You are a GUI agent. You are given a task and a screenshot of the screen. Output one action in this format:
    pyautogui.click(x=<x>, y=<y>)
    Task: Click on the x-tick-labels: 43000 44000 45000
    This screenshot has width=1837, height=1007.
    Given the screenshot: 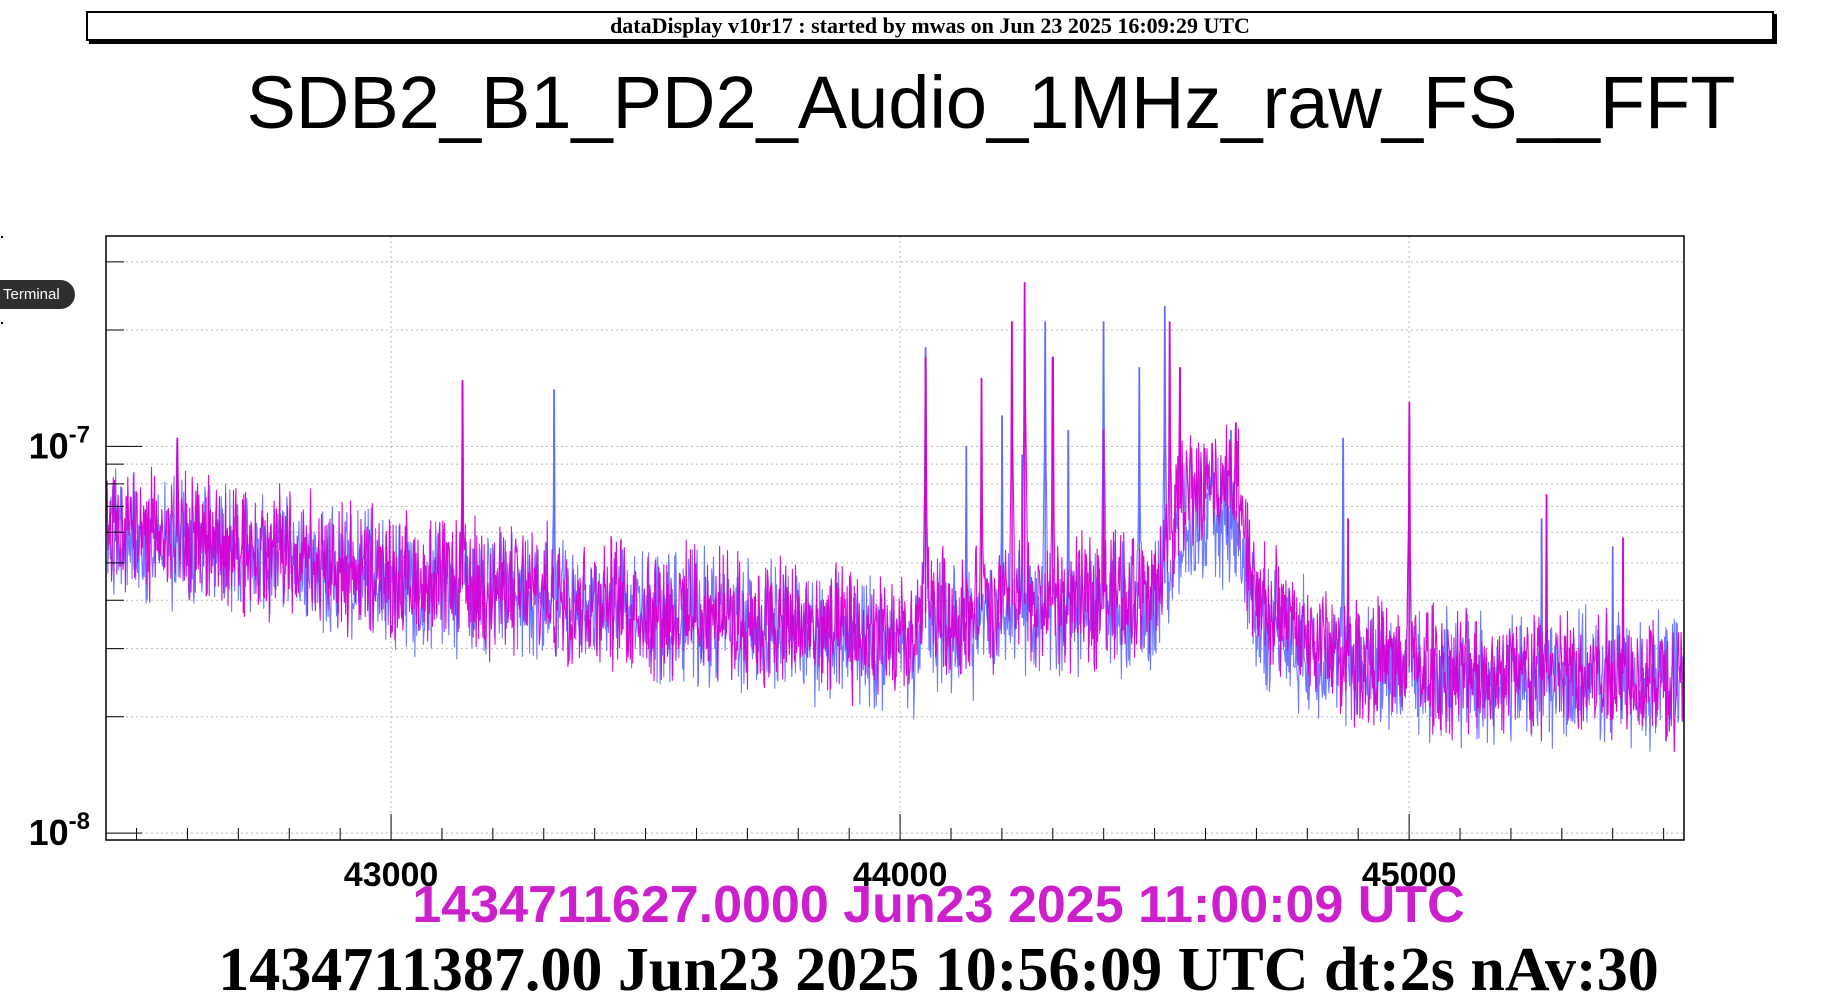 What is the action you would take?
    pyautogui.click(x=900, y=875)
    